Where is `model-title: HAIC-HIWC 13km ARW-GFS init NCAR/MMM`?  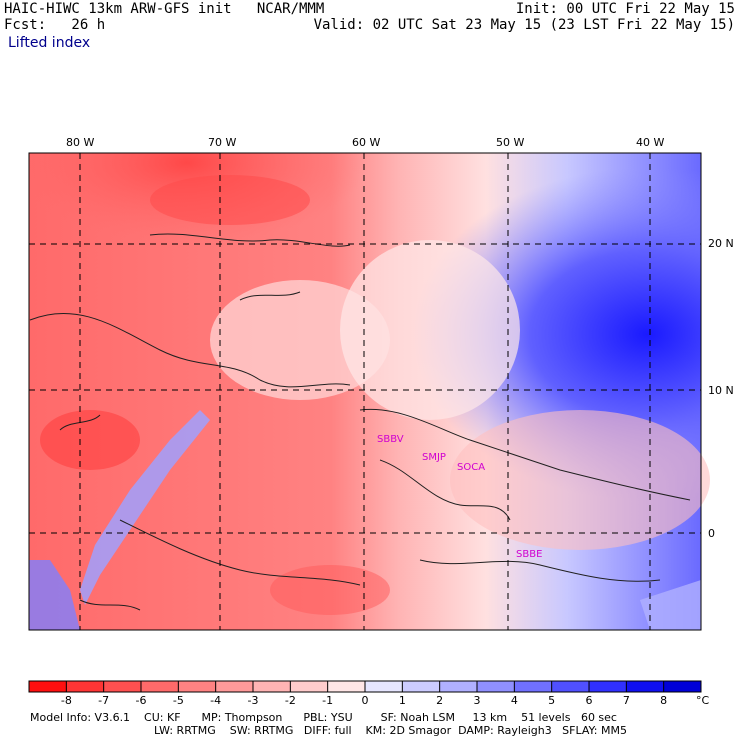 model-title: HAIC-HIWC 13km ARW-GFS init NCAR/MMM is located at coordinates (164, 9).